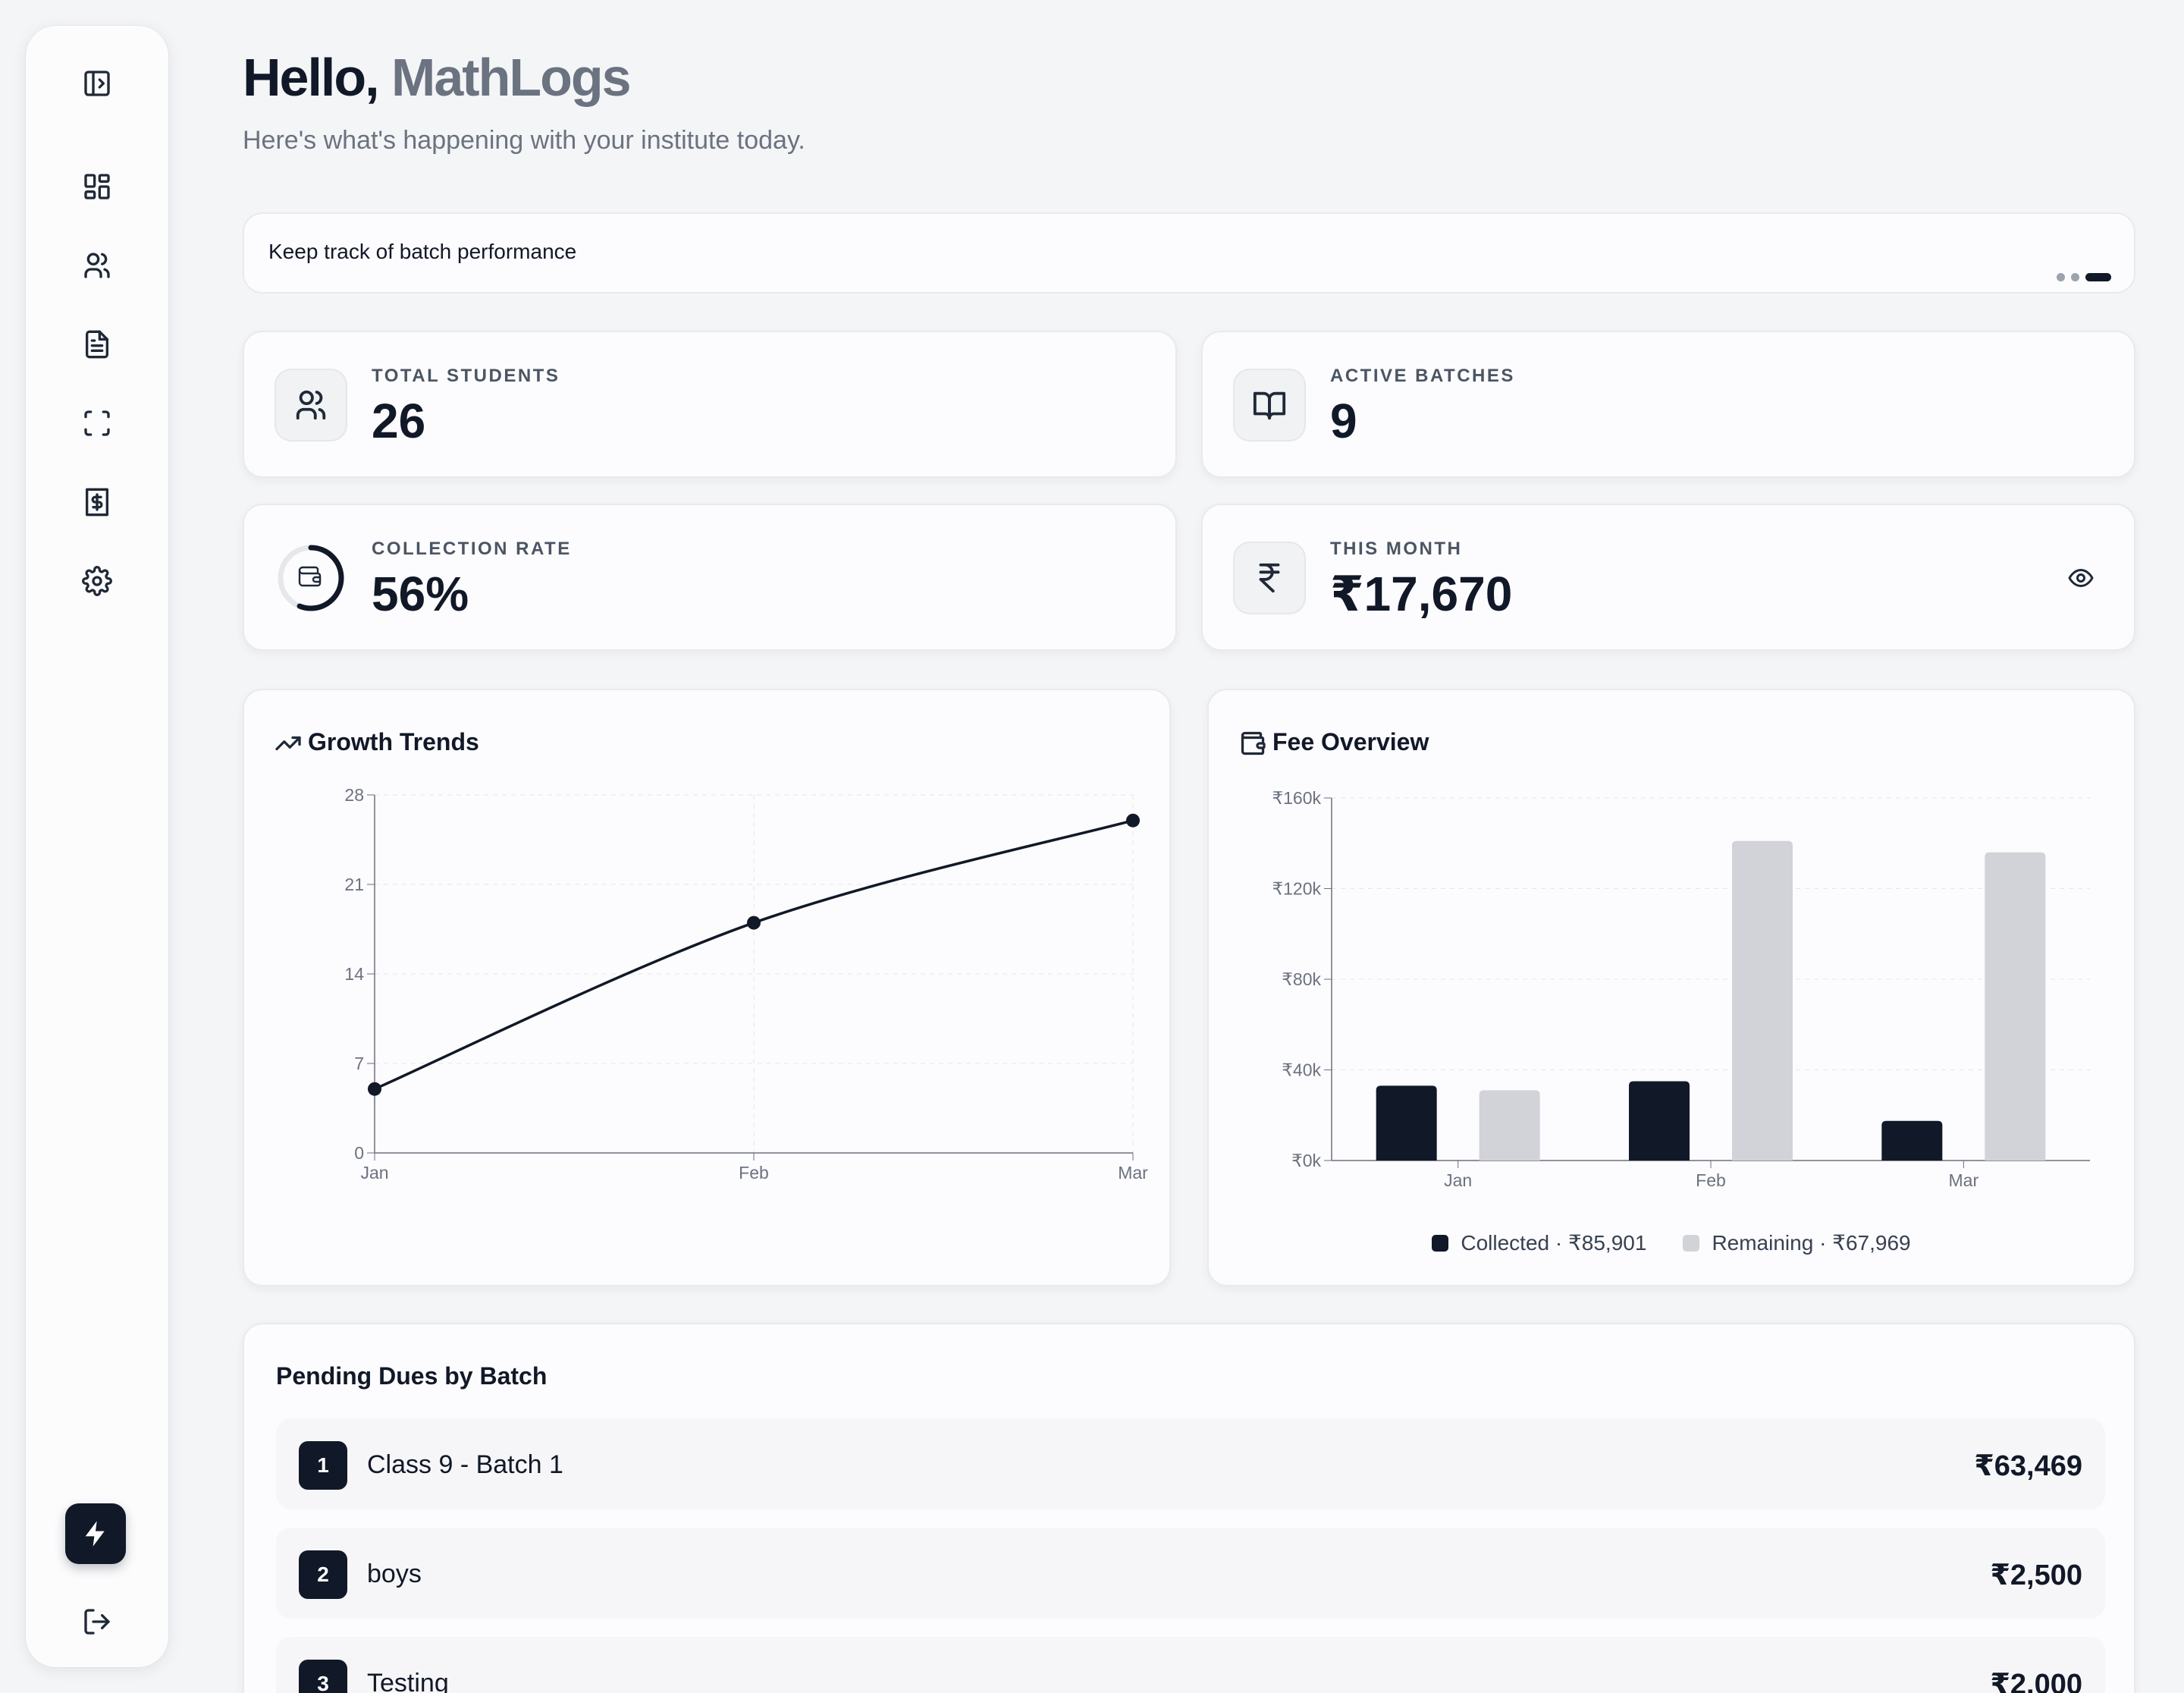  Describe the element at coordinates (1350, 741) in the screenshot. I see `chart-title: Fee Overview` at that location.